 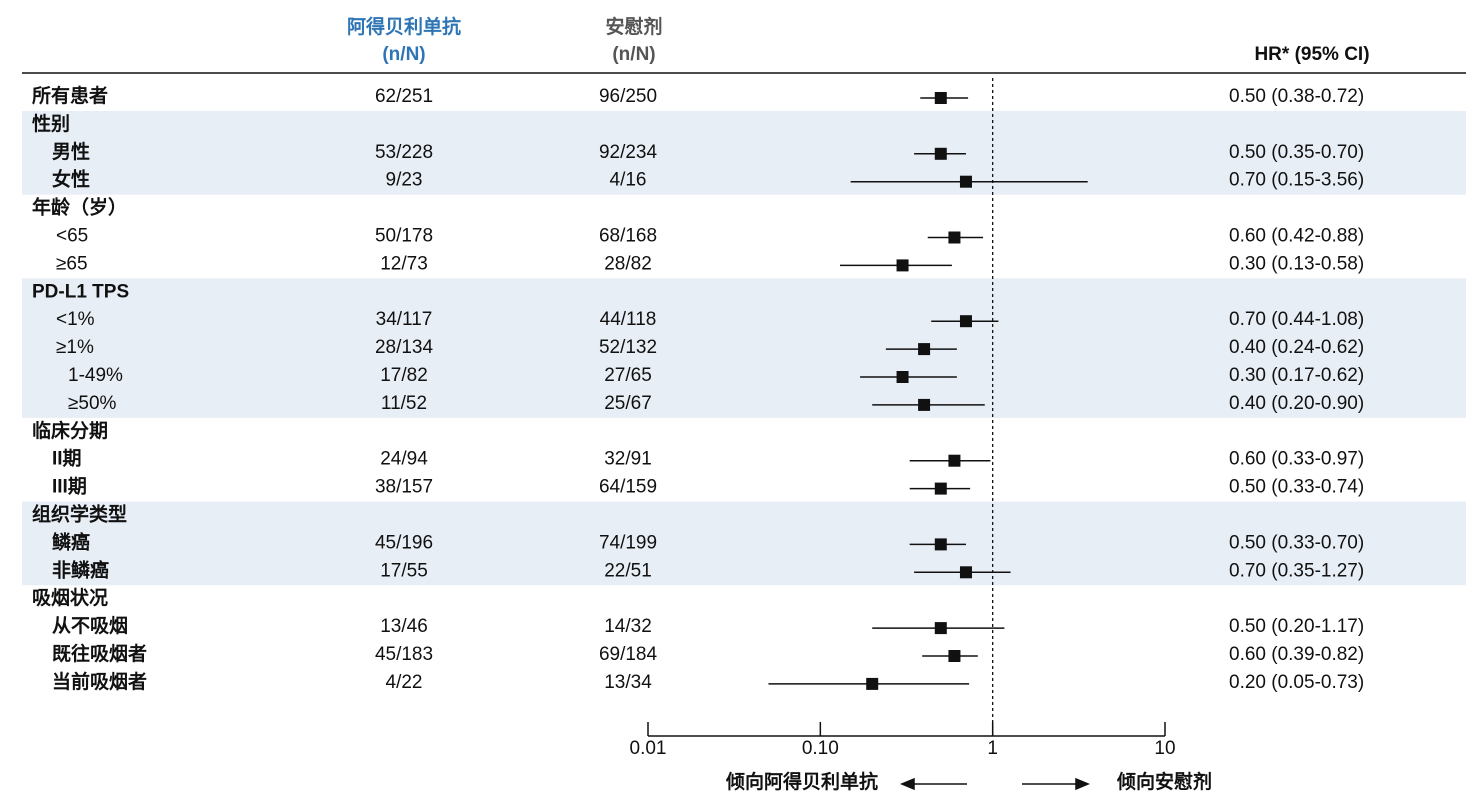 I want to click on row-label: ≥50%, so click(x=92, y=403).